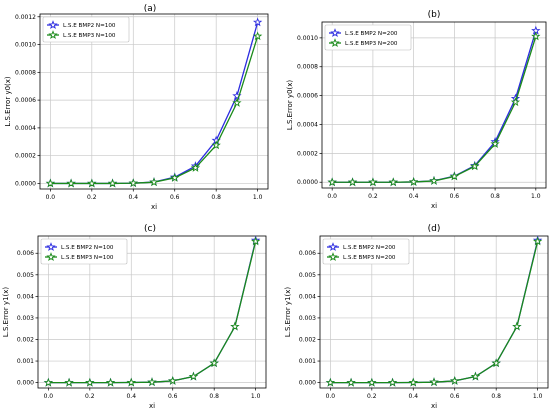 The height and width of the screenshot is (417, 550). I want to click on panel-title: (b), so click(434, 15).